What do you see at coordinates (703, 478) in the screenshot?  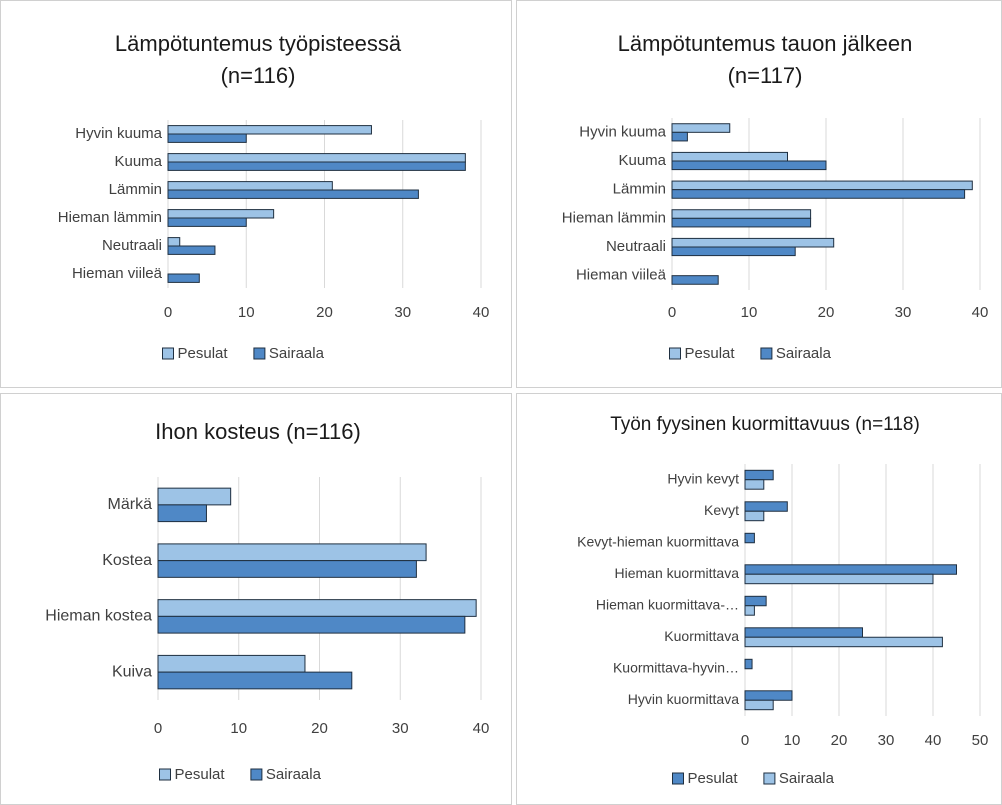 I see `y-tick-label: Hyvin kevyt` at bounding box center [703, 478].